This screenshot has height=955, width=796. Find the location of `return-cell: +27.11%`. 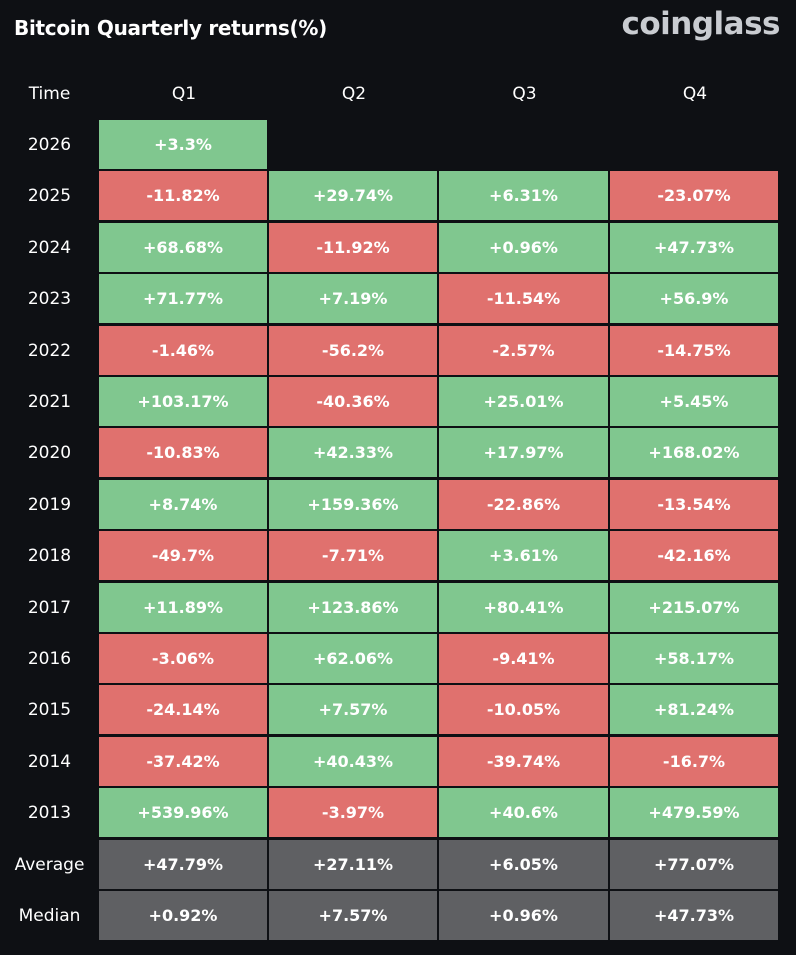

return-cell: +27.11% is located at coordinates (353, 864).